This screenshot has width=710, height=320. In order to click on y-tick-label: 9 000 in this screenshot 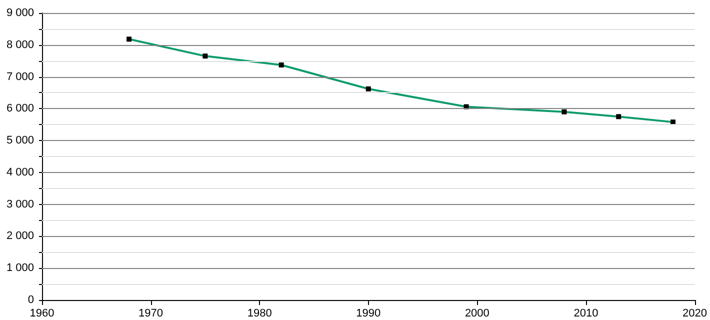, I will do `click(20, 13)`.